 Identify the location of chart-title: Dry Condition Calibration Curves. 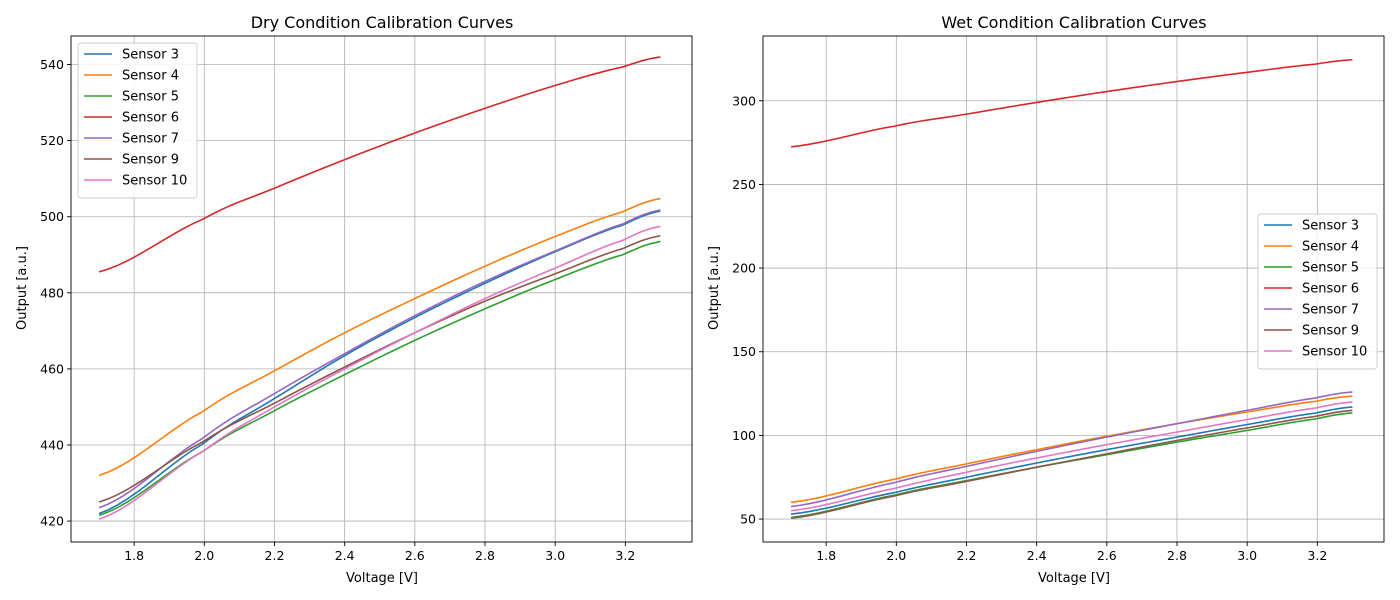
(382, 22).